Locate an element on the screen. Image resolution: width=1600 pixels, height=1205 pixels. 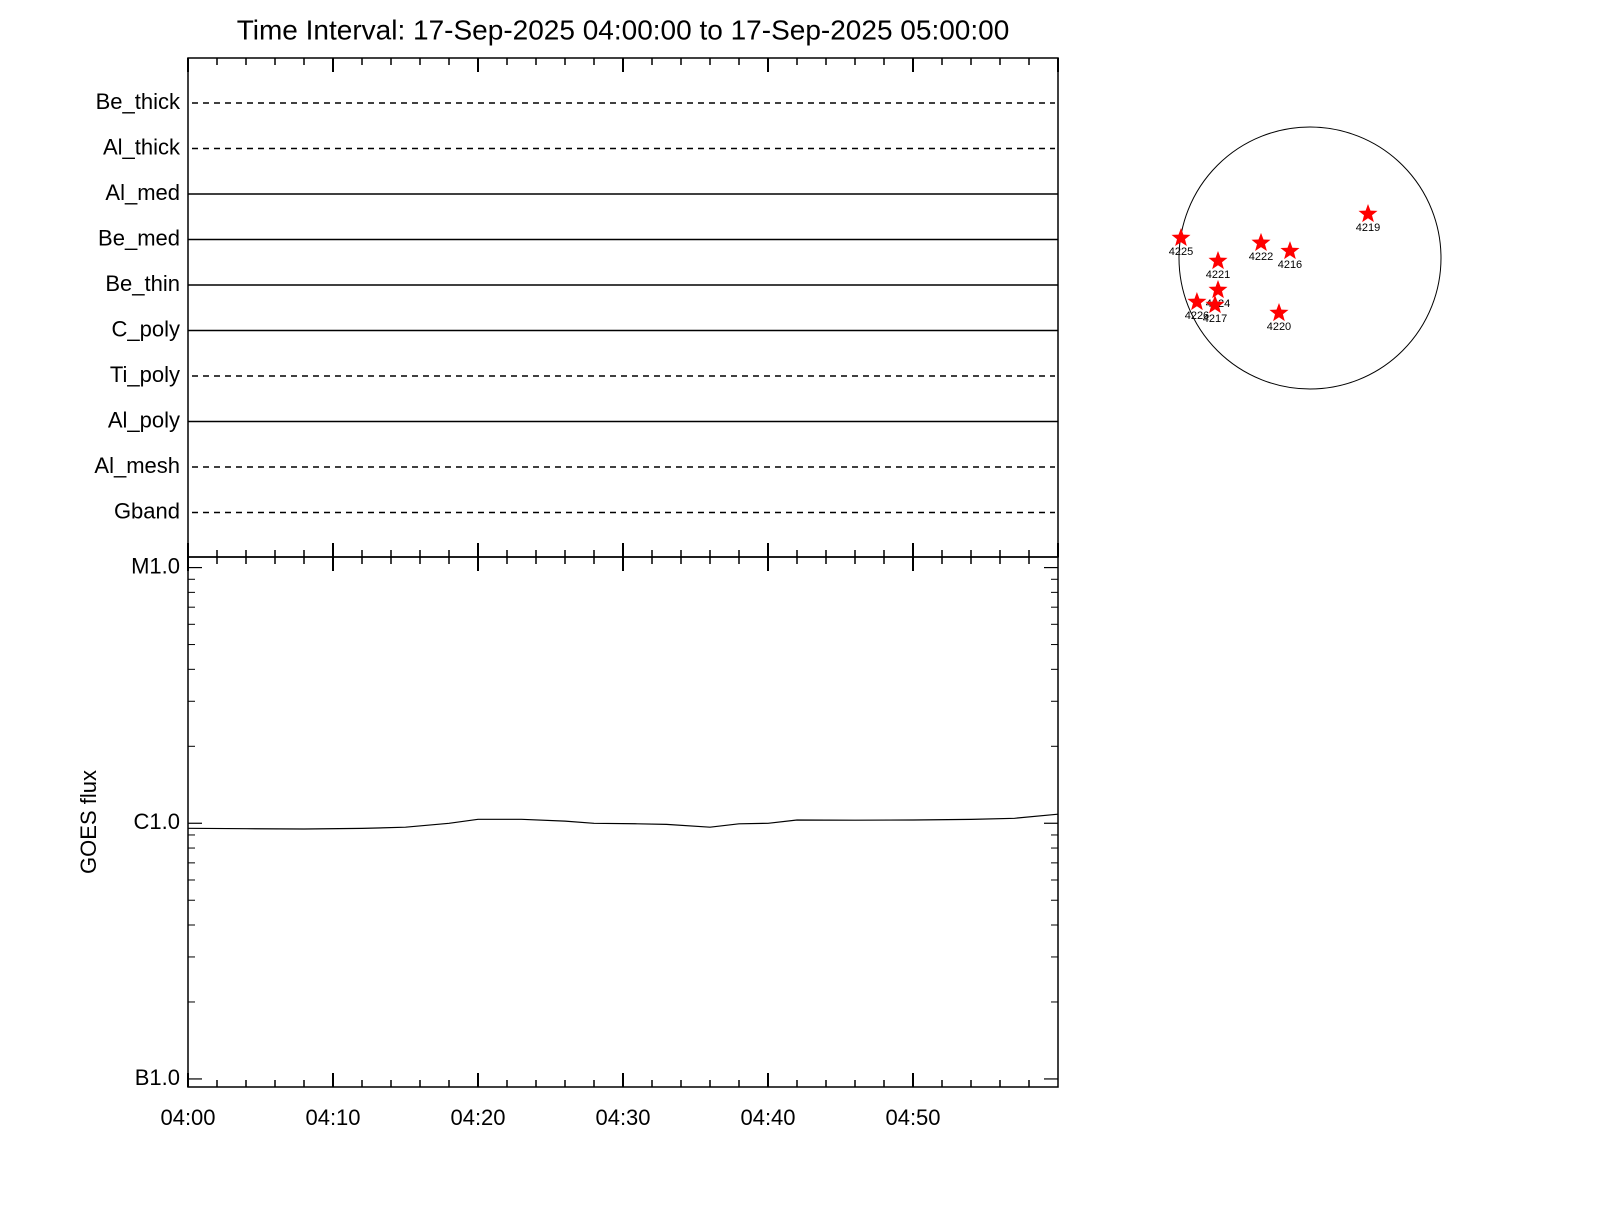
x-tick-label: 04:40 is located at coordinates (767, 1117).